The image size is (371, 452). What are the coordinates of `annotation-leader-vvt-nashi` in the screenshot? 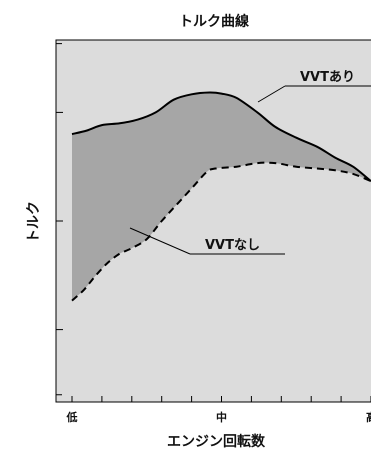 It's located at (160, 241).